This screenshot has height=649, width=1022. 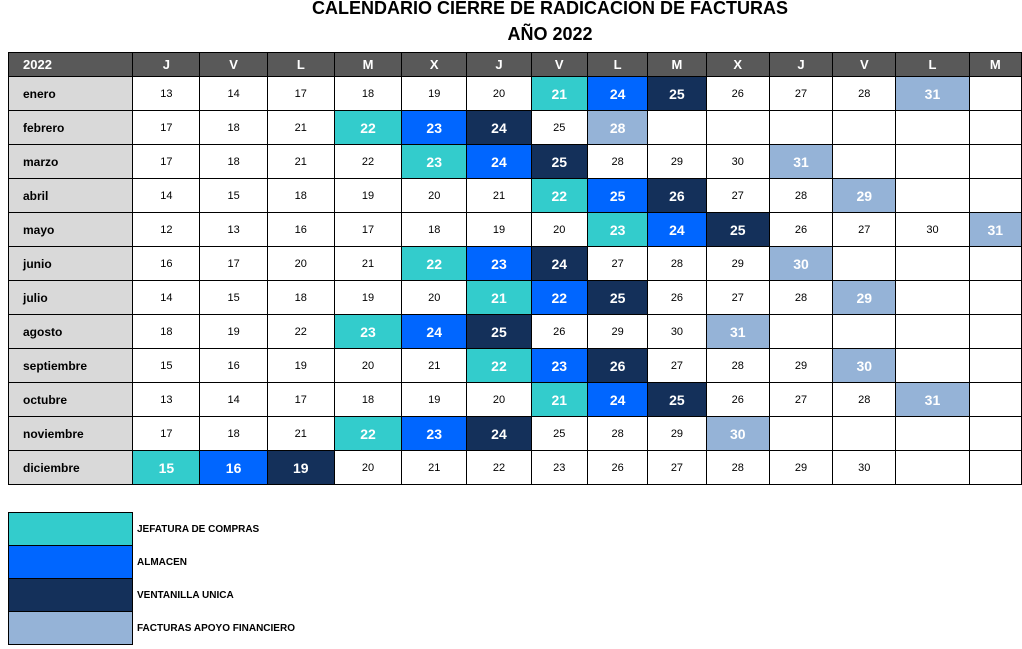 What do you see at coordinates (737, 331) in the screenshot?
I see `day-cell: 31` at bounding box center [737, 331].